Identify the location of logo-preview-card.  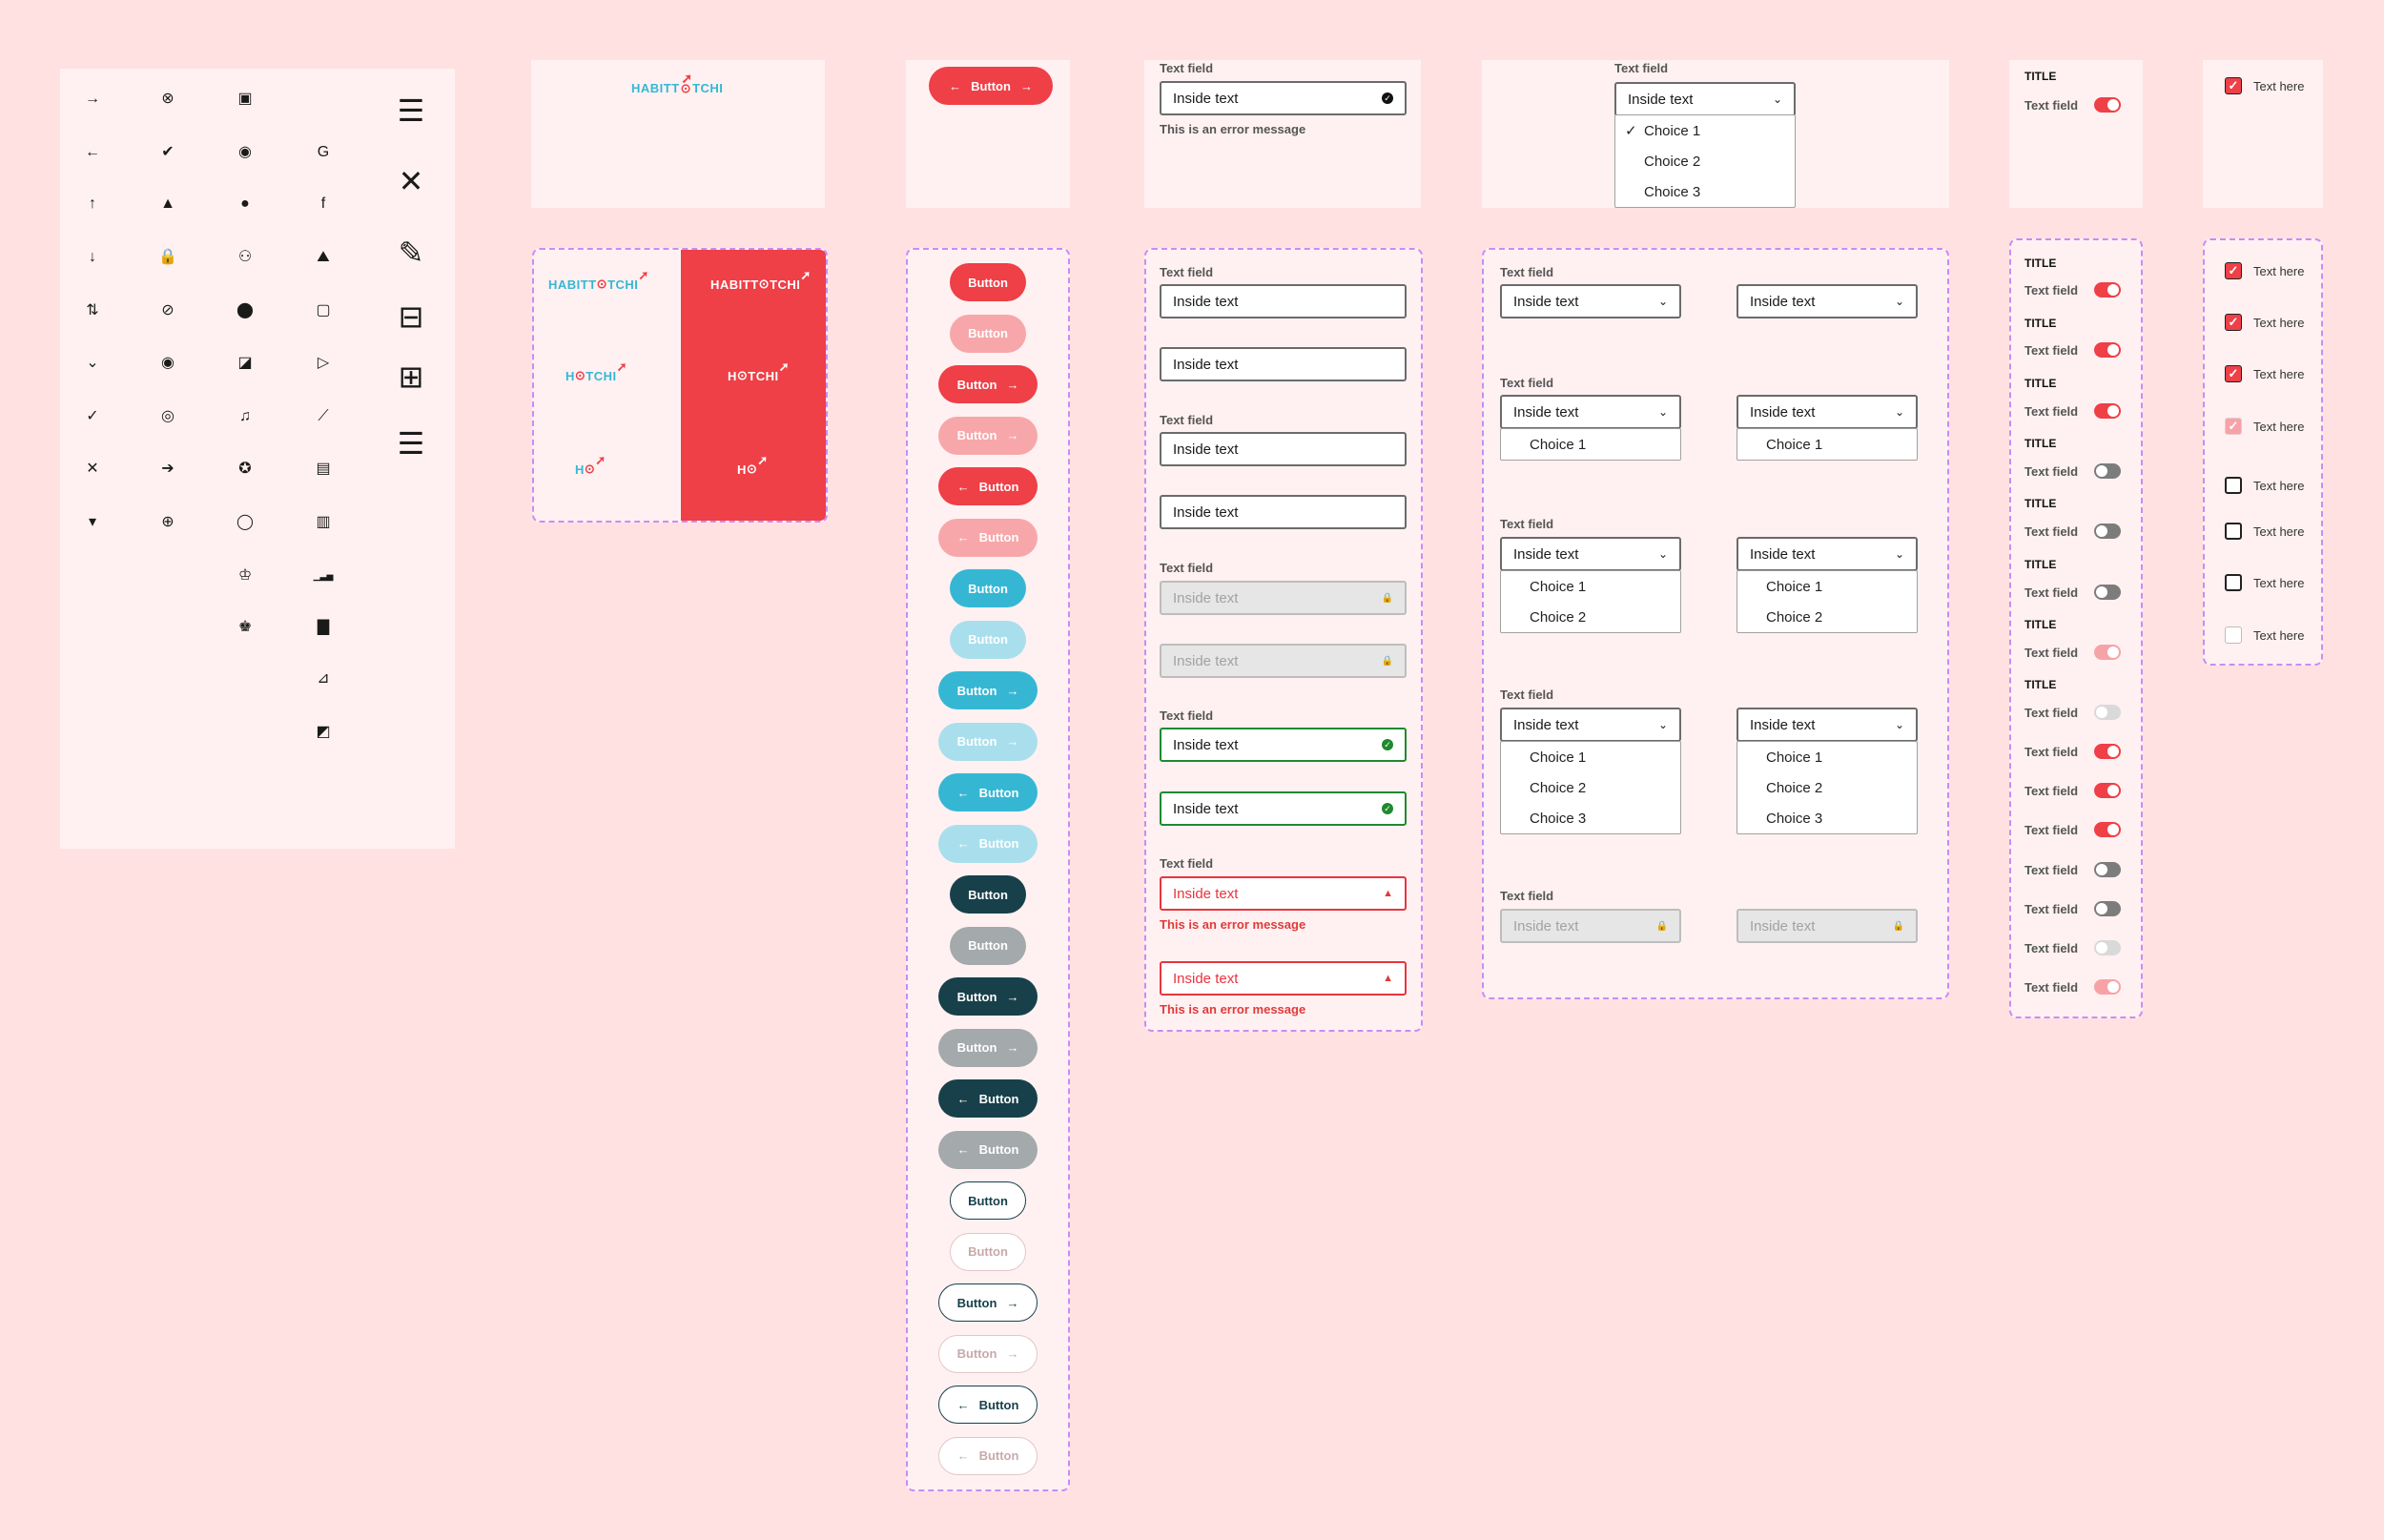
(678, 134).